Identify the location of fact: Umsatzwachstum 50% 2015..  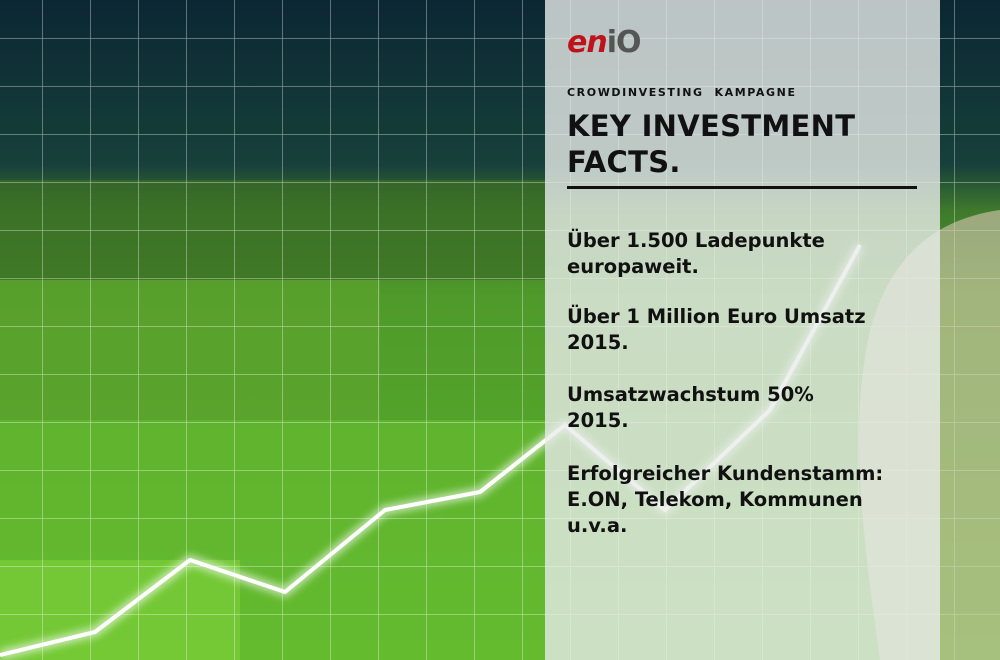
(690, 408).